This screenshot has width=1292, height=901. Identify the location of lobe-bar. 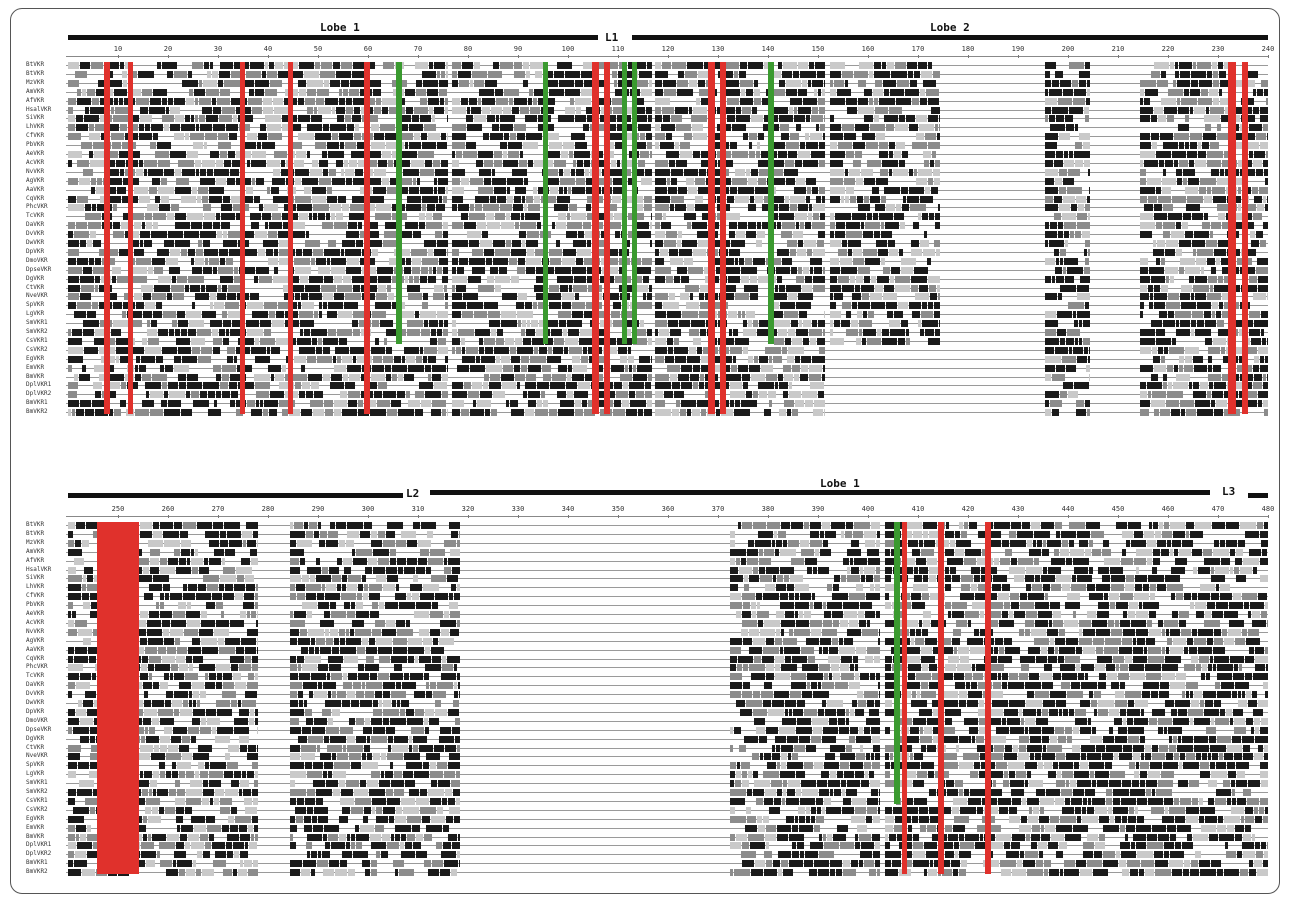
(333, 37).